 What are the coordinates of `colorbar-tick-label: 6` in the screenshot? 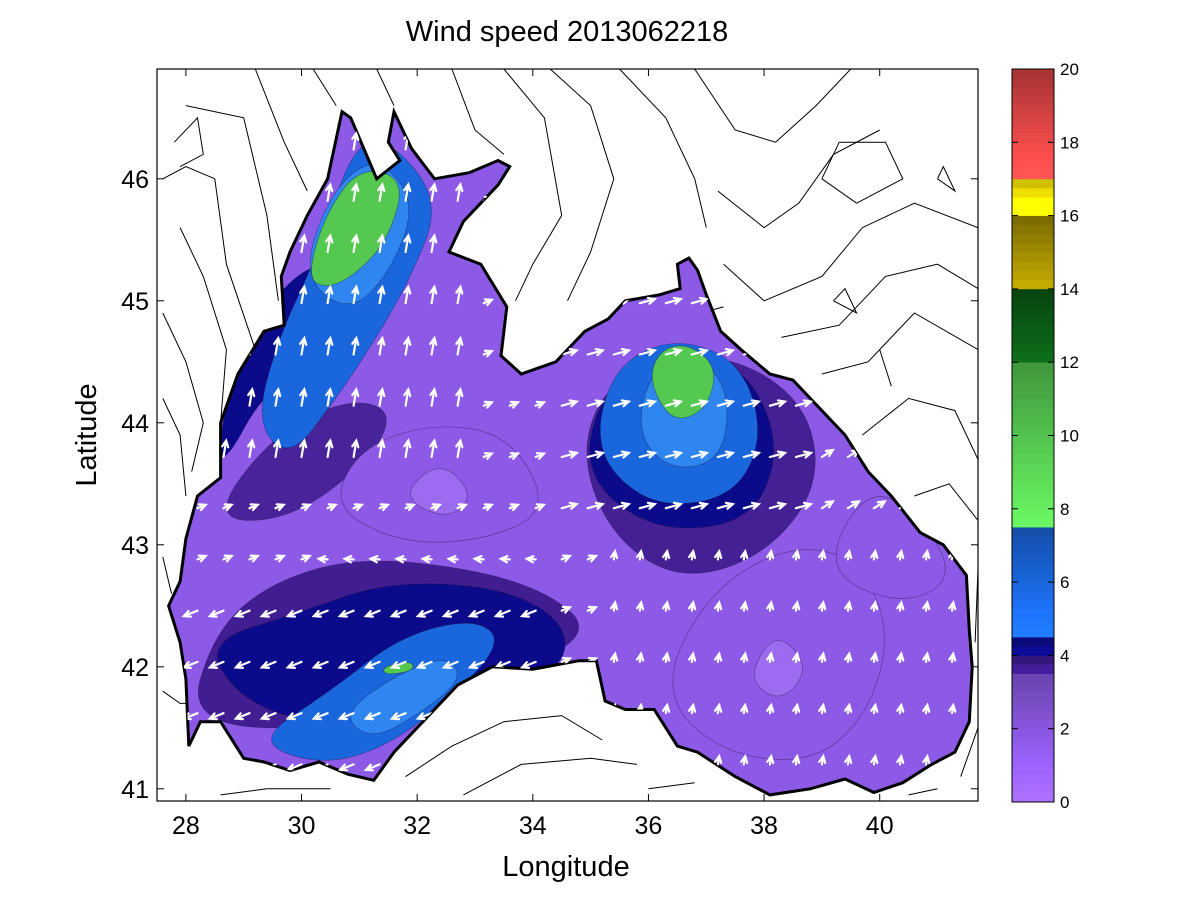 It's located at (1064, 582).